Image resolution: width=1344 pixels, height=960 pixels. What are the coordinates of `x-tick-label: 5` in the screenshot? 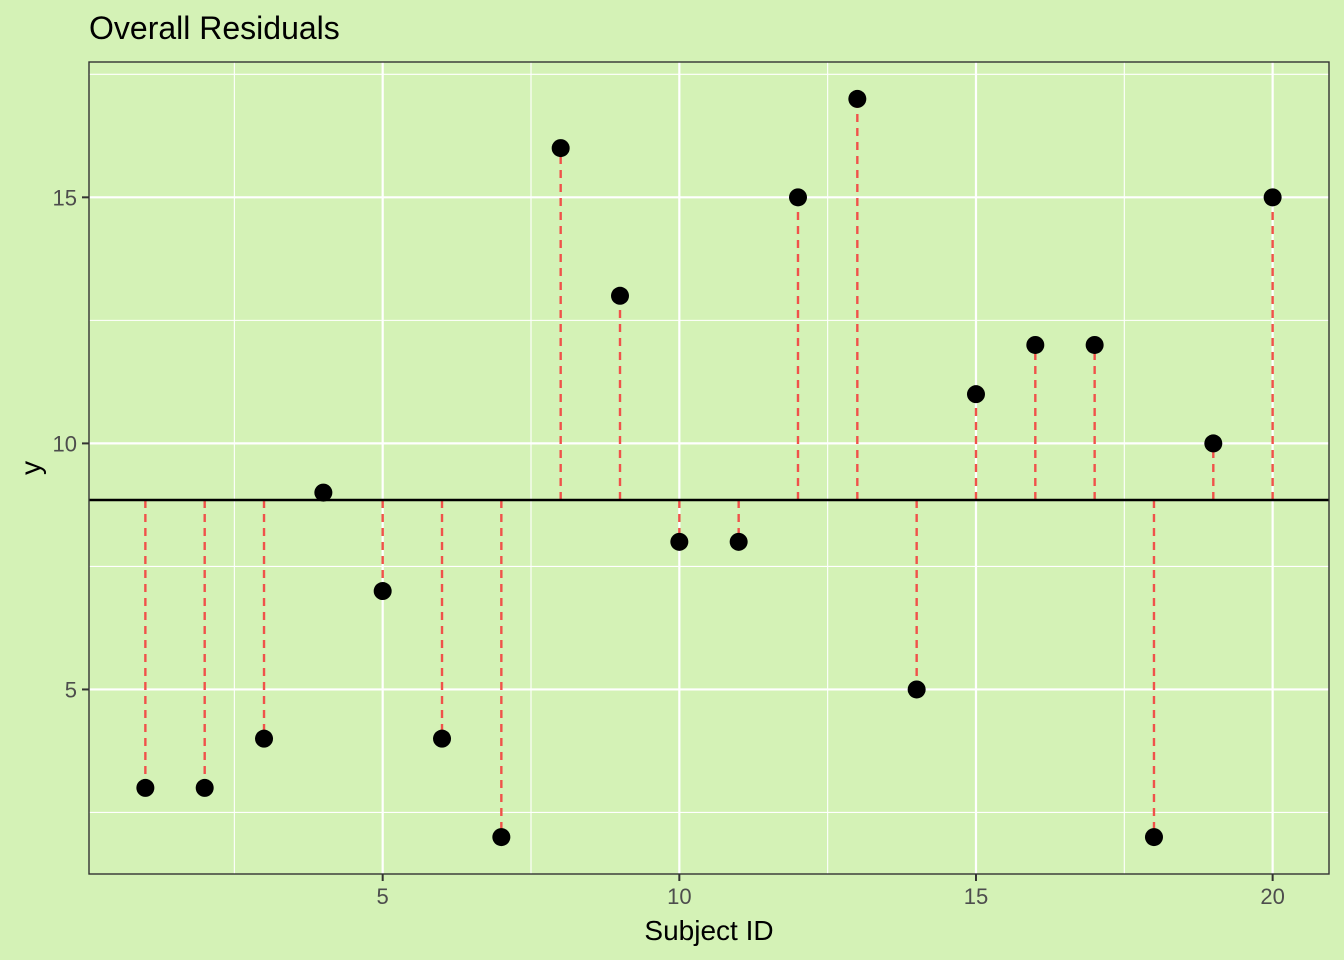 It's located at (383, 896).